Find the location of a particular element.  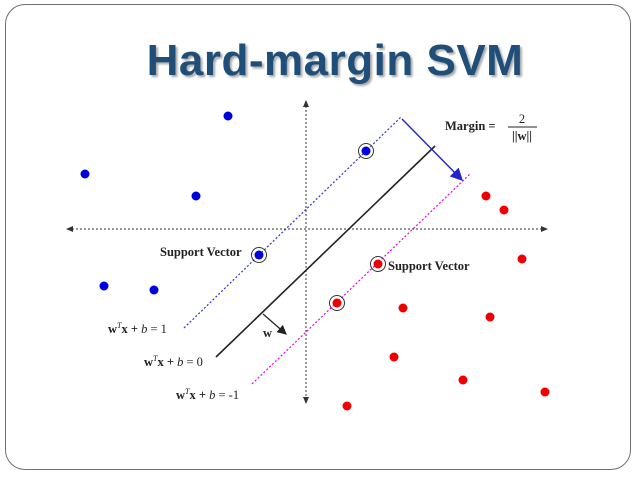

y-axis-top-arrow is located at coordinates (306, 103).